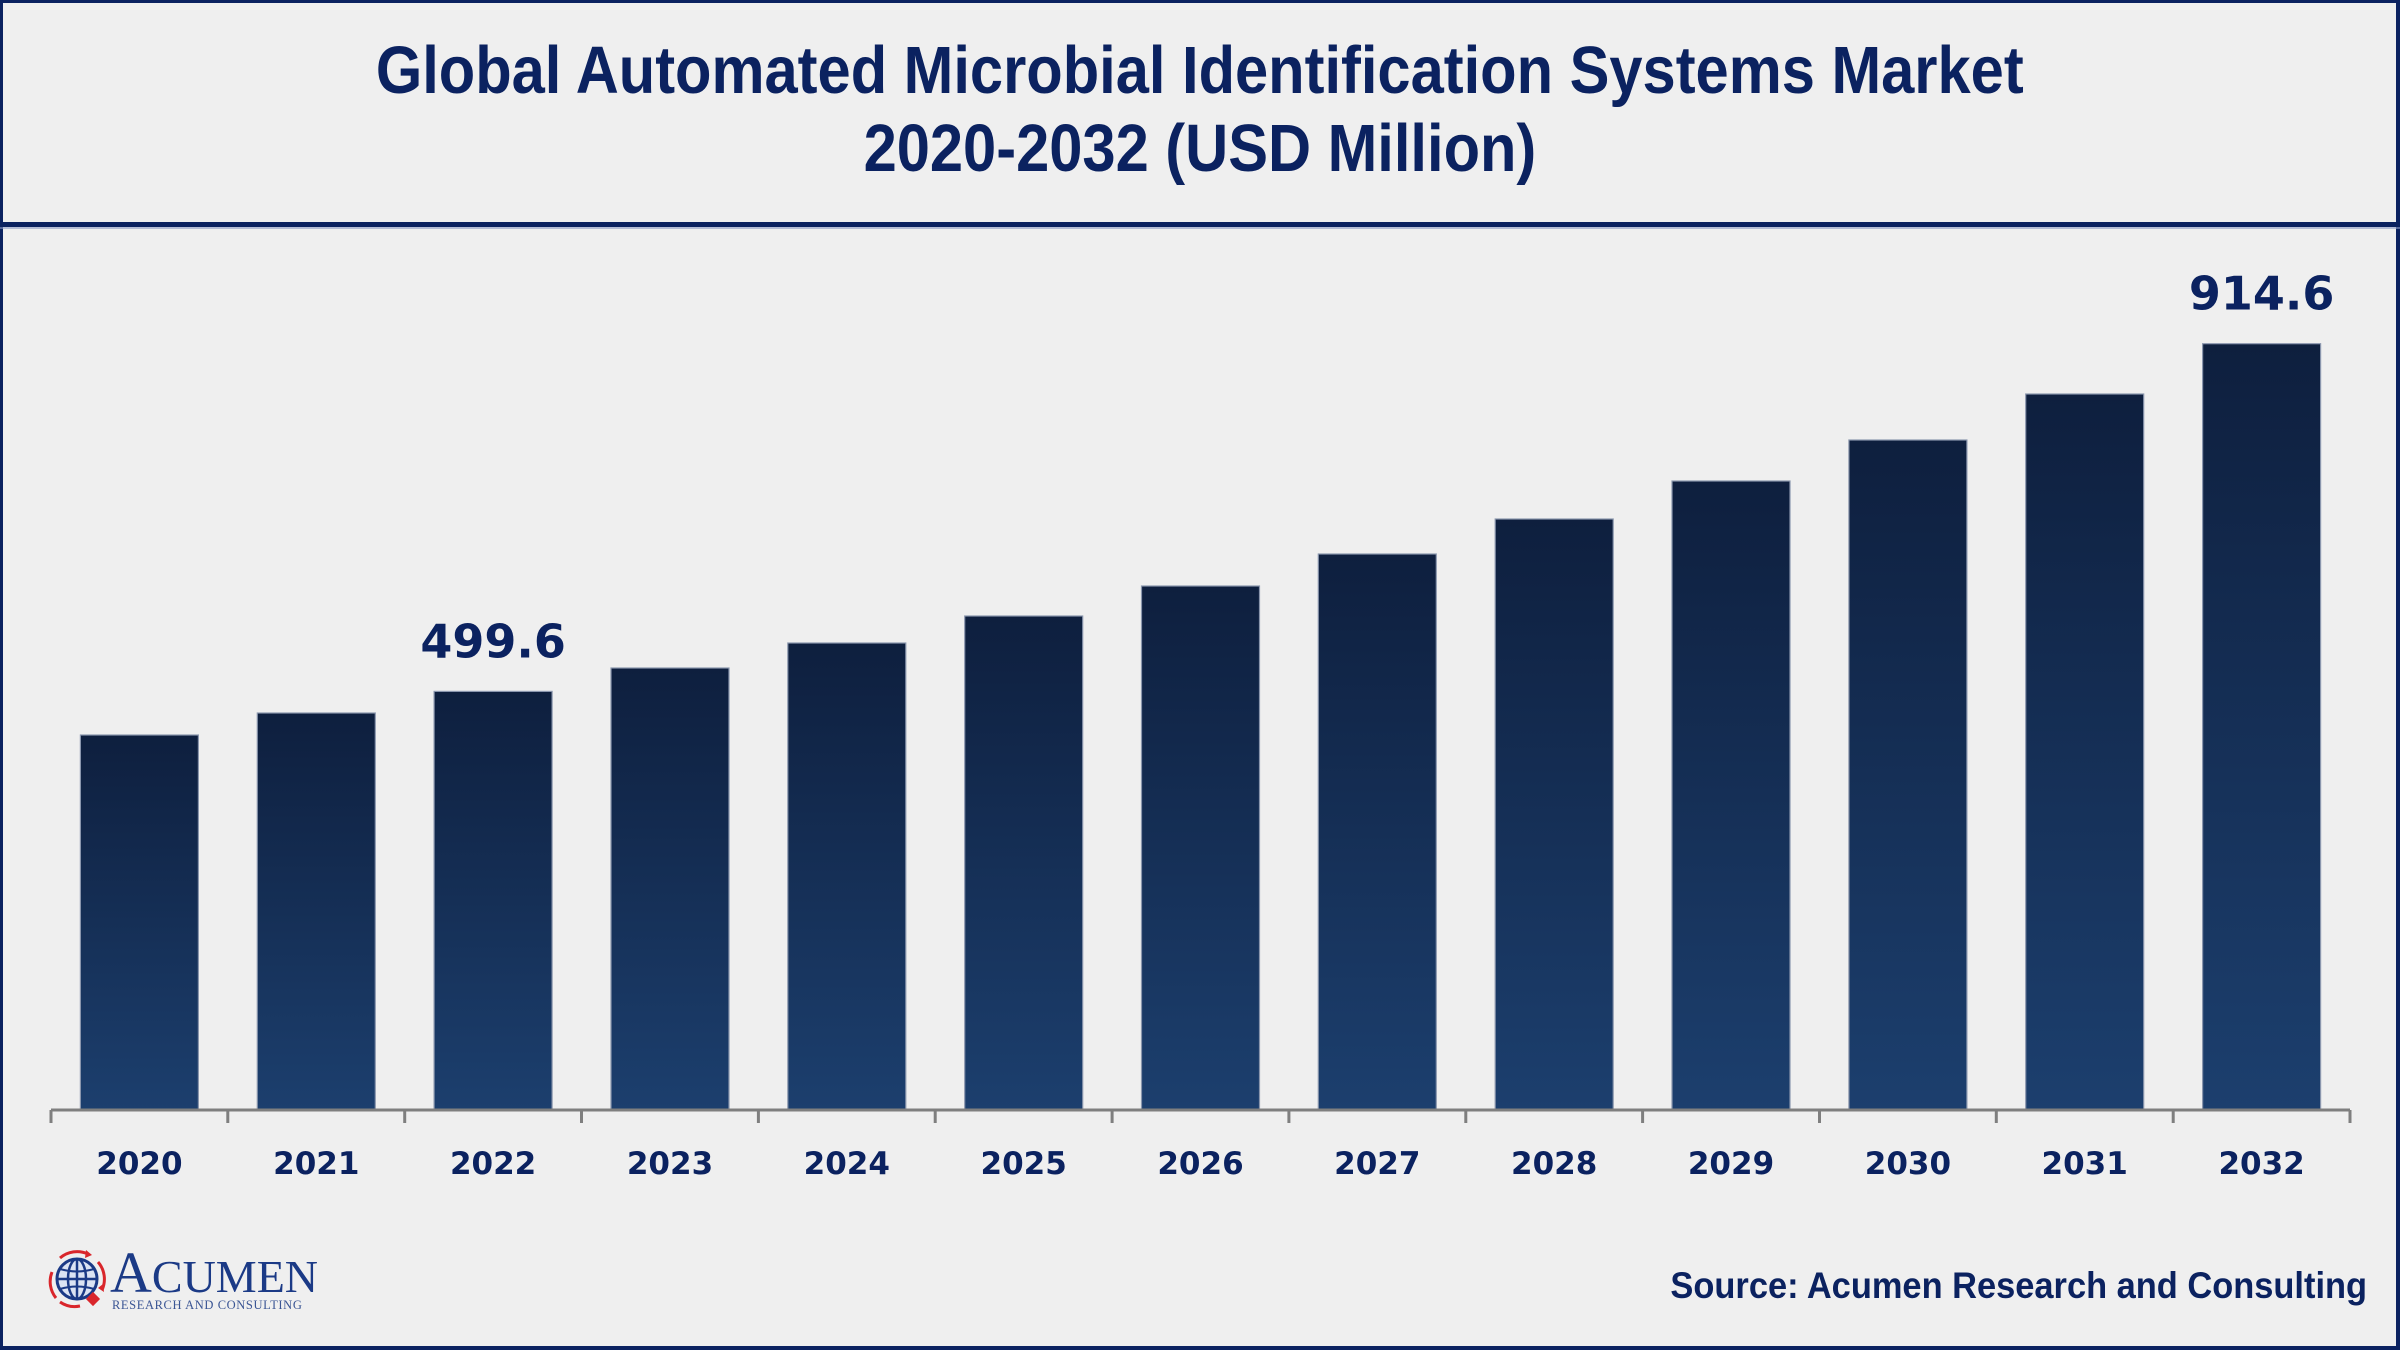  Describe the element at coordinates (1200, 848) in the screenshot. I see `bar-2026` at that location.